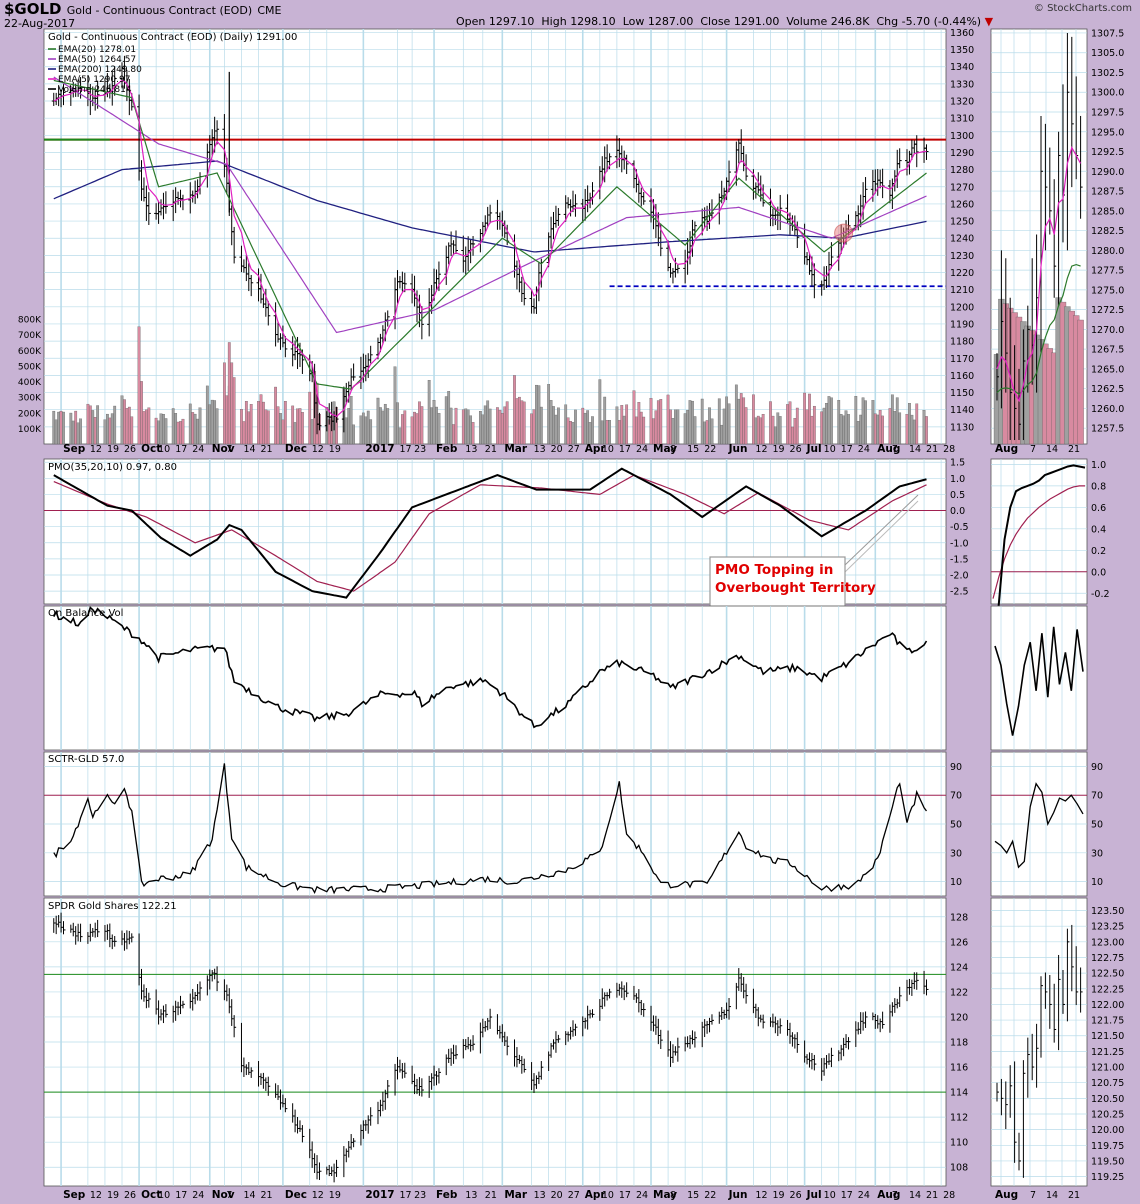 This screenshot has height=1204, width=1140. Describe the element at coordinates (420, 449) in the screenshot. I see `mid-x-axis-label: 23` at that location.